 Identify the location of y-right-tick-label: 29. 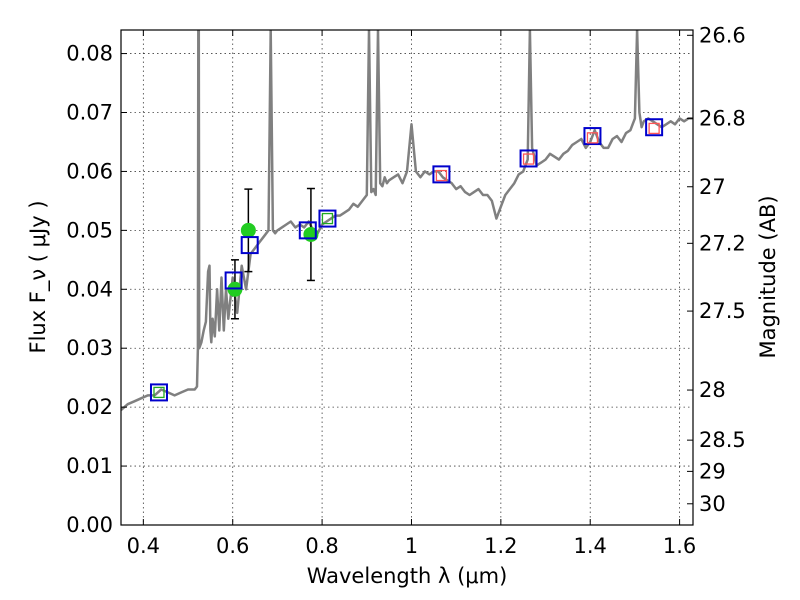
(712, 471).